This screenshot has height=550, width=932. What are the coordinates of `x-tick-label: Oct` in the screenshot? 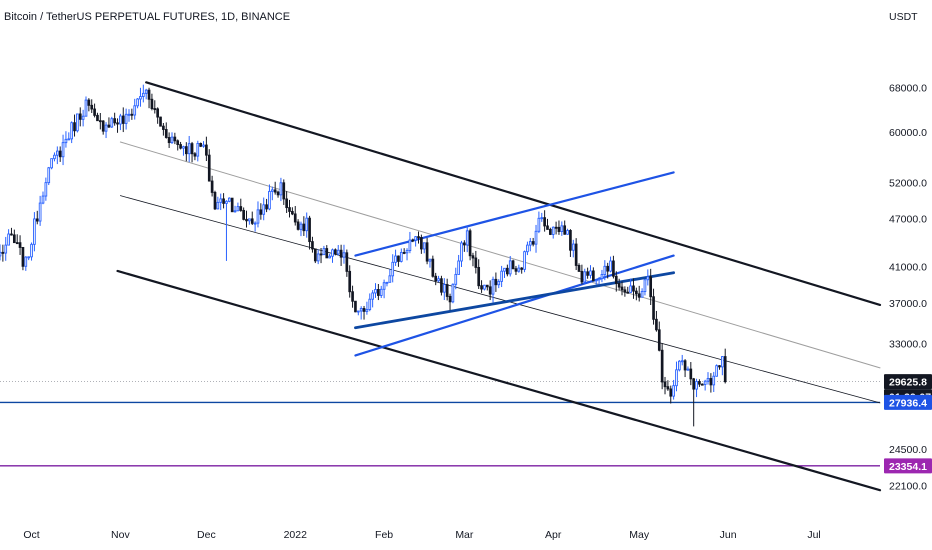 It's located at (31, 535).